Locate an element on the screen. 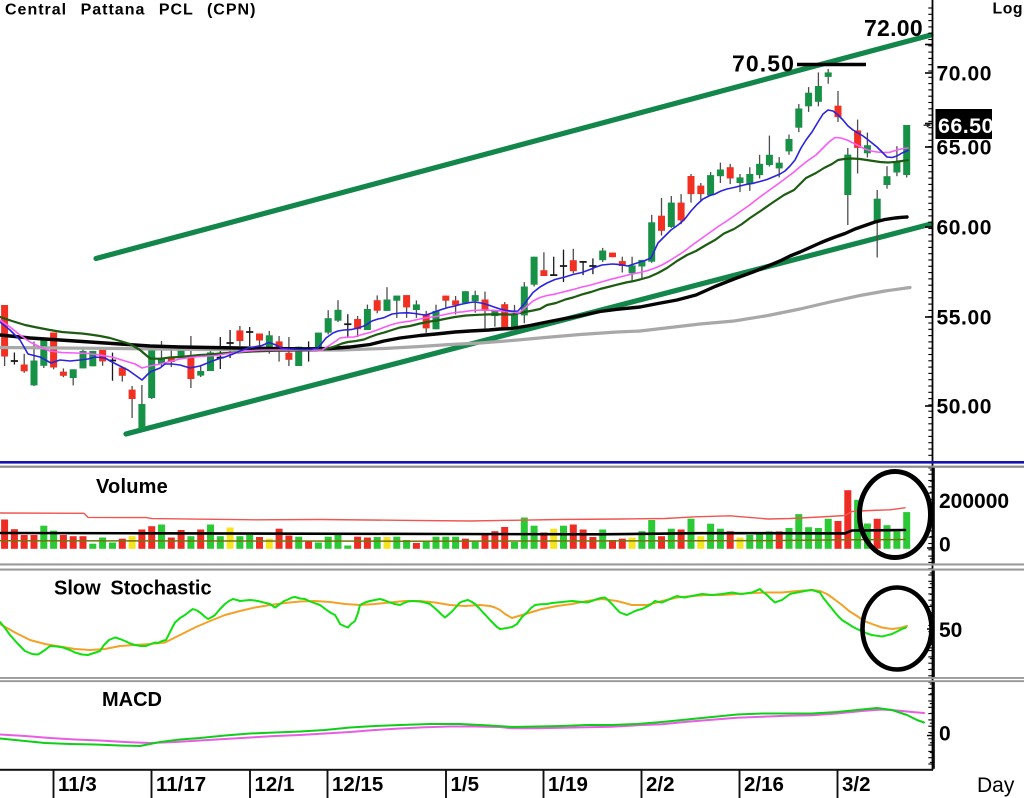  svg-text: 50.00 is located at coordinates (965, 407).